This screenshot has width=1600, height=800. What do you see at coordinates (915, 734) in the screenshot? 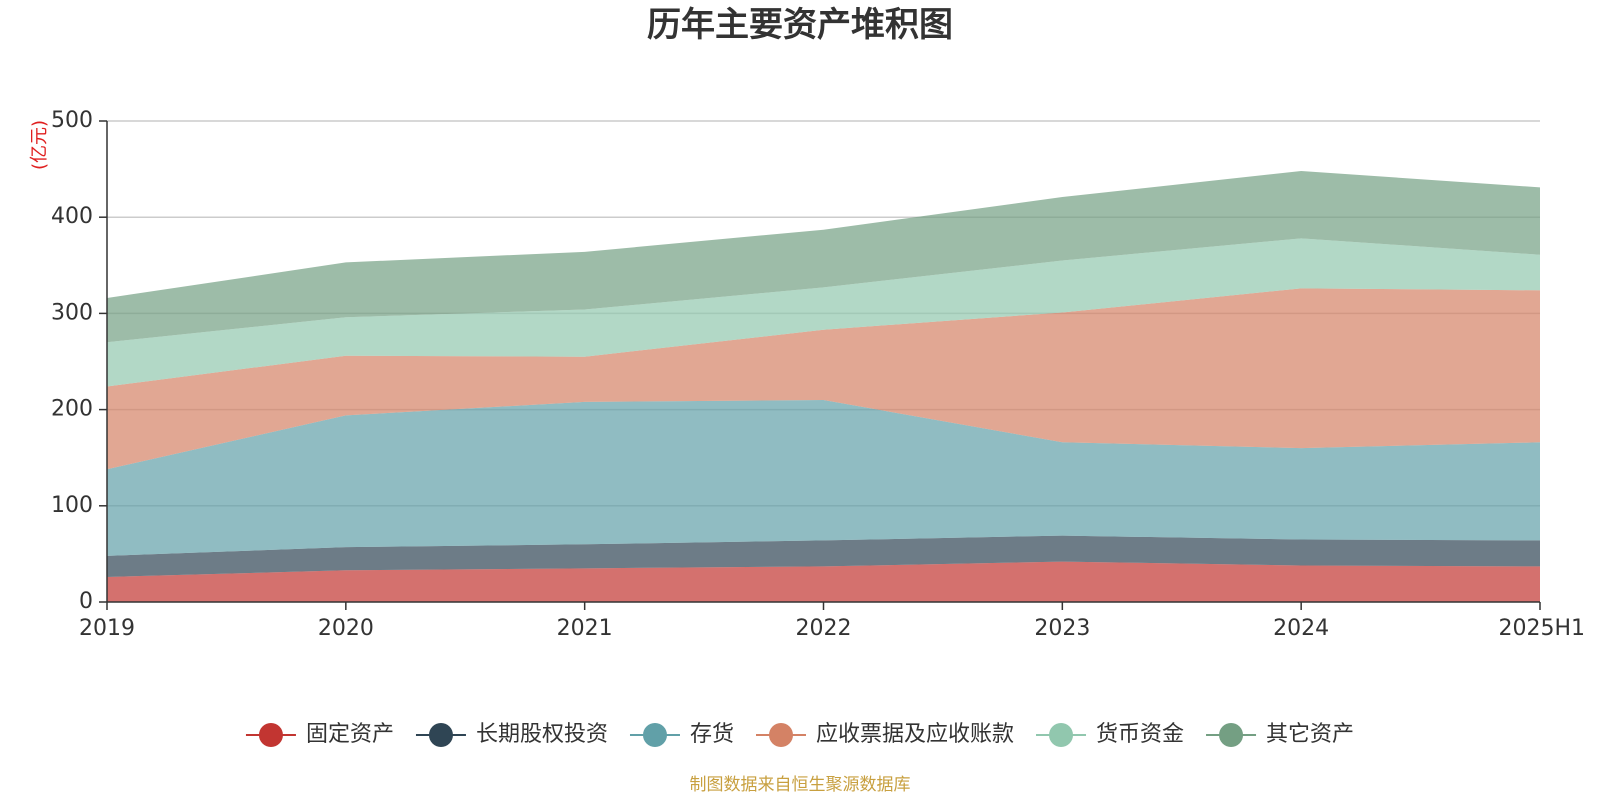
I see `legend-label-3: 应收票据及应收账款` at bounding box center [915, 734].